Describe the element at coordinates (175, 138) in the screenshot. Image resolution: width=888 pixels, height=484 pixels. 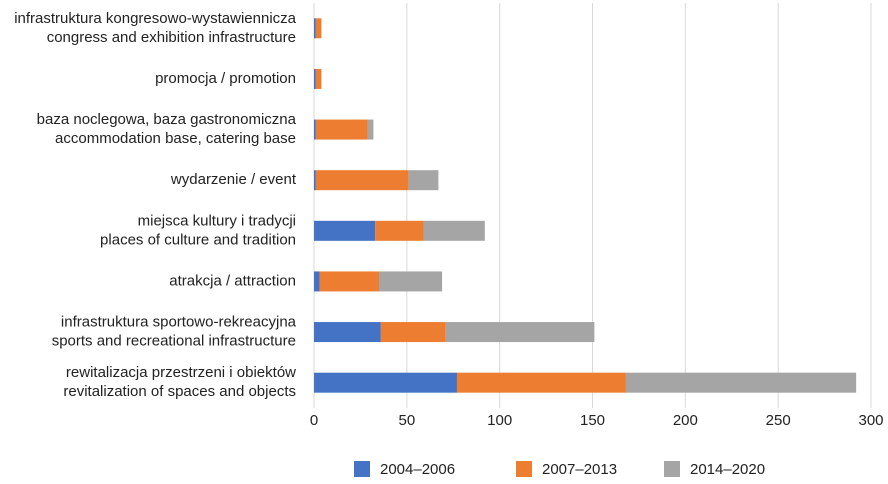
I see `y-tick-label: accommodation base, catering base` at that location.